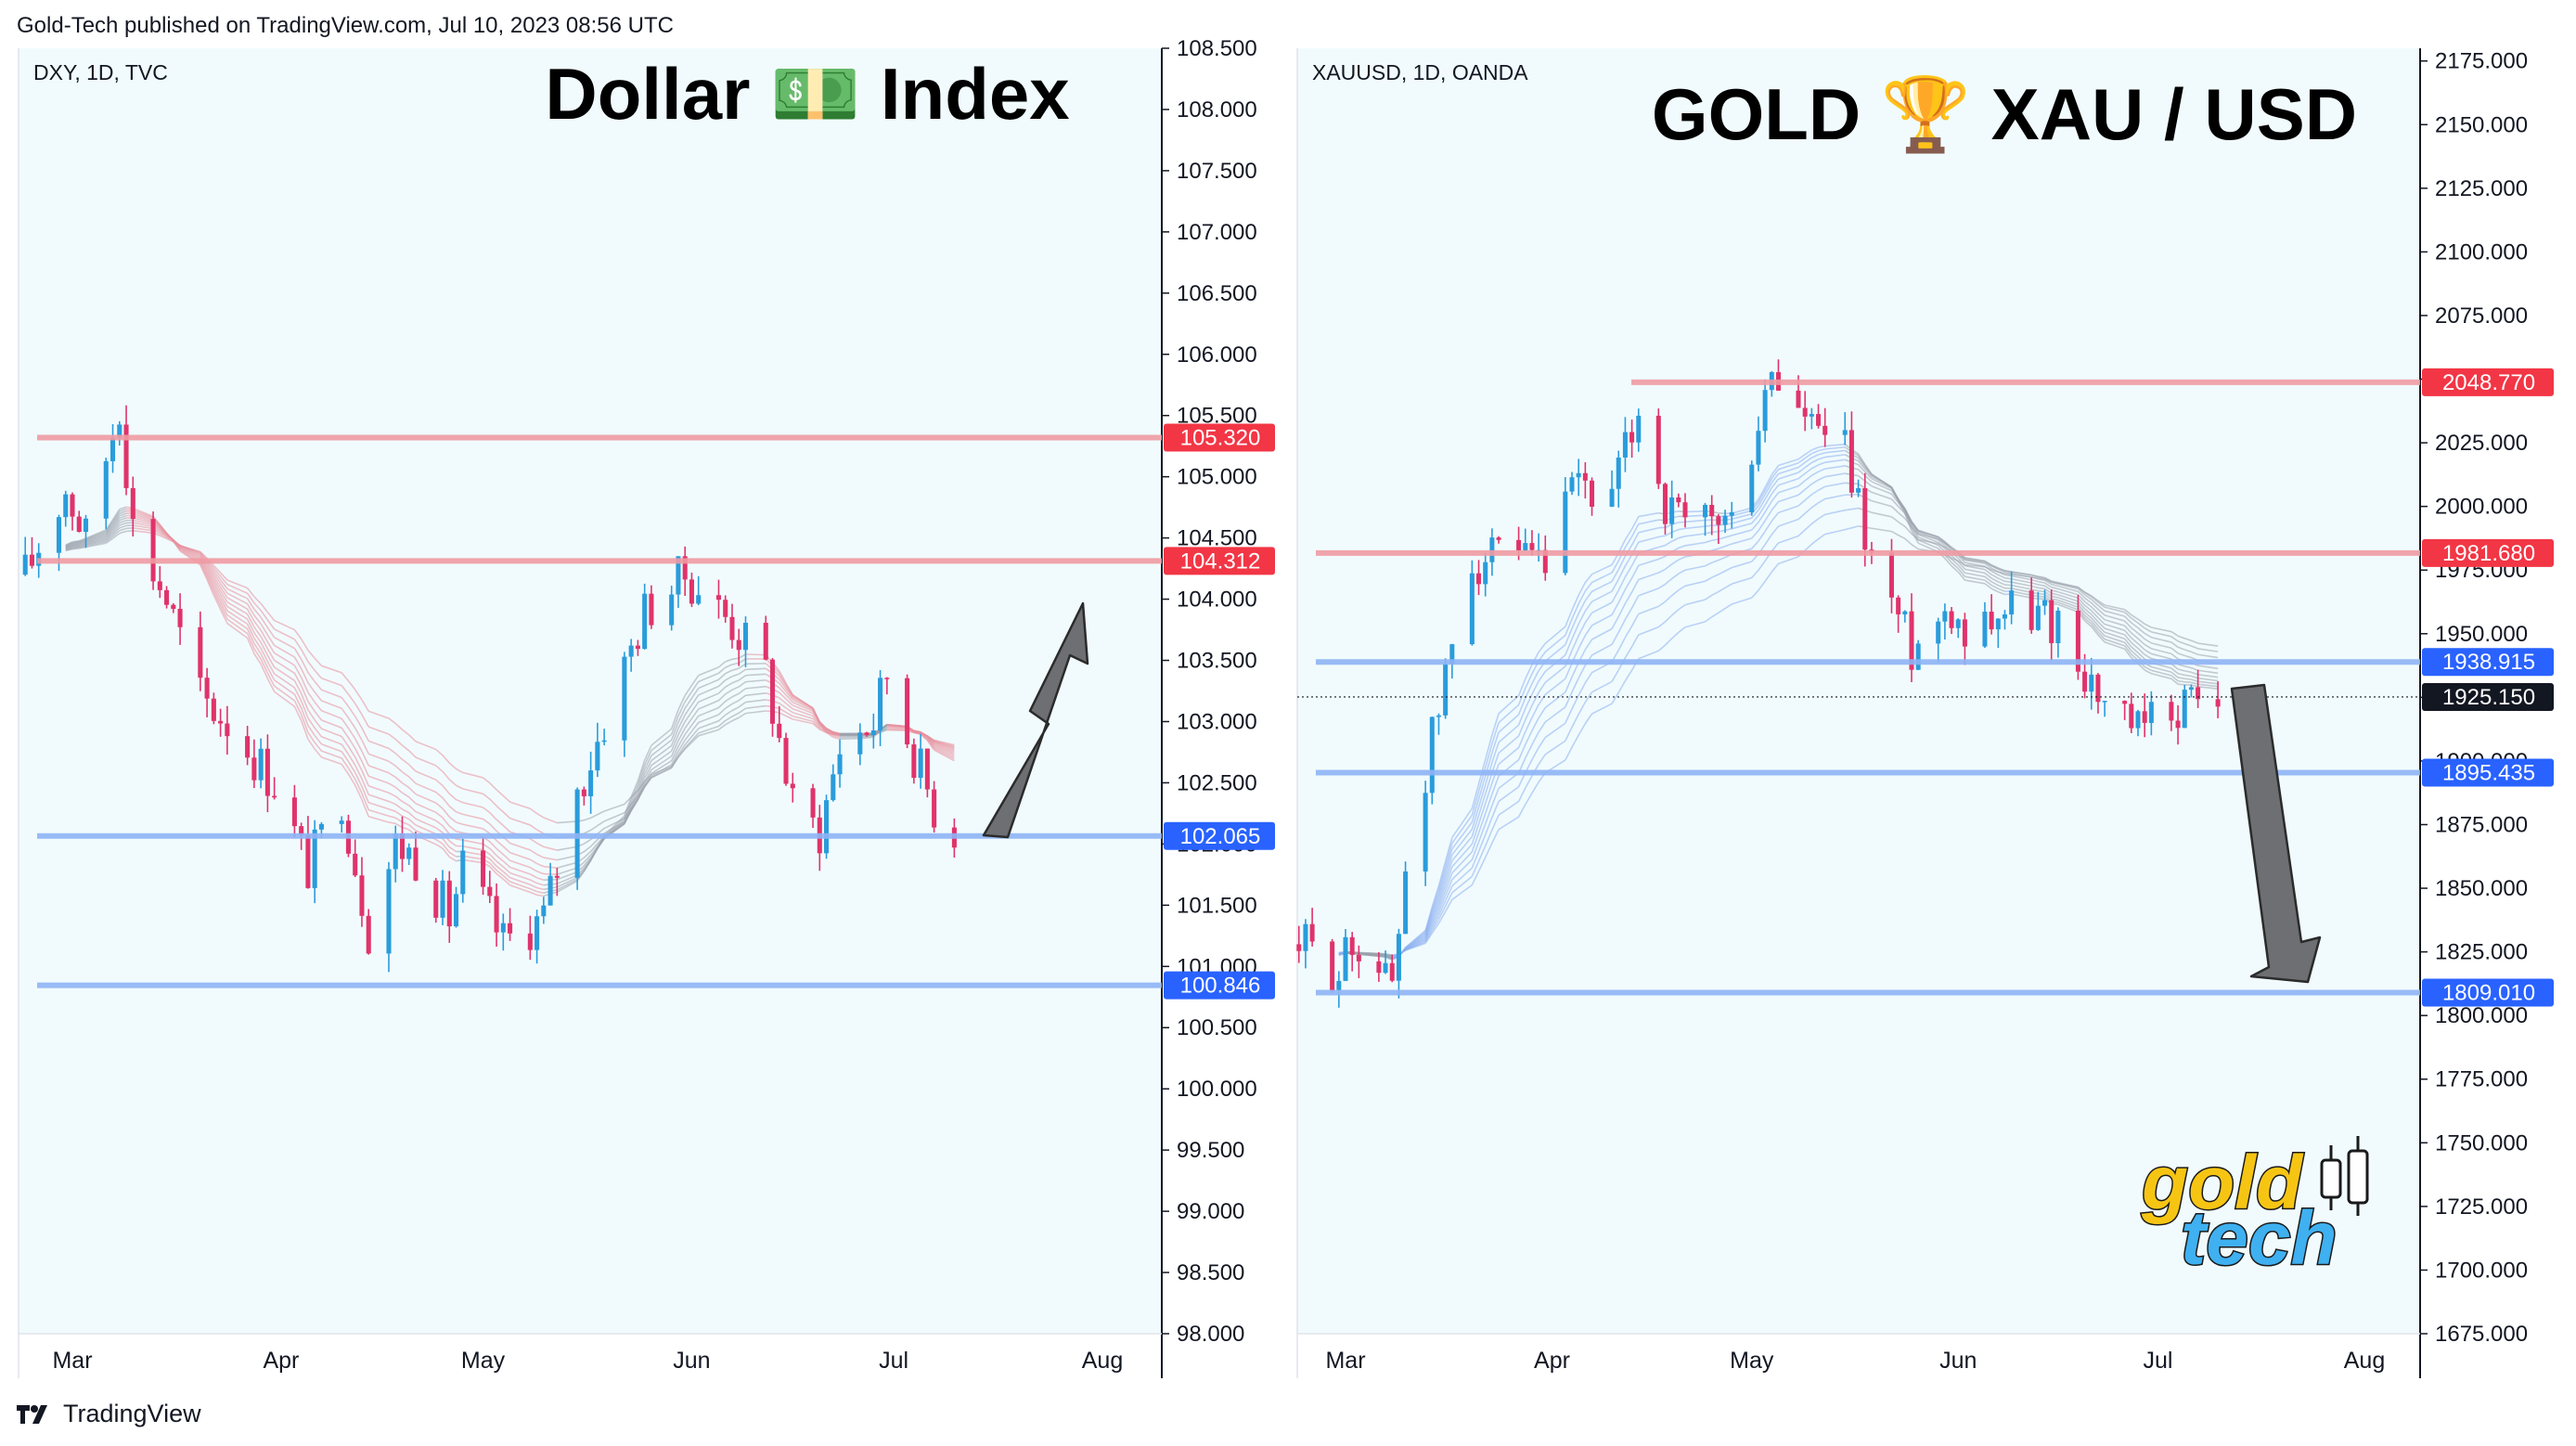 This screenshot has height=1446, width=2576. What do you see at coordinates (2481, 1015) in the screenshot?
I see `gold-y-tick-label: 1800.000` at bounding box center [2481, 1015].